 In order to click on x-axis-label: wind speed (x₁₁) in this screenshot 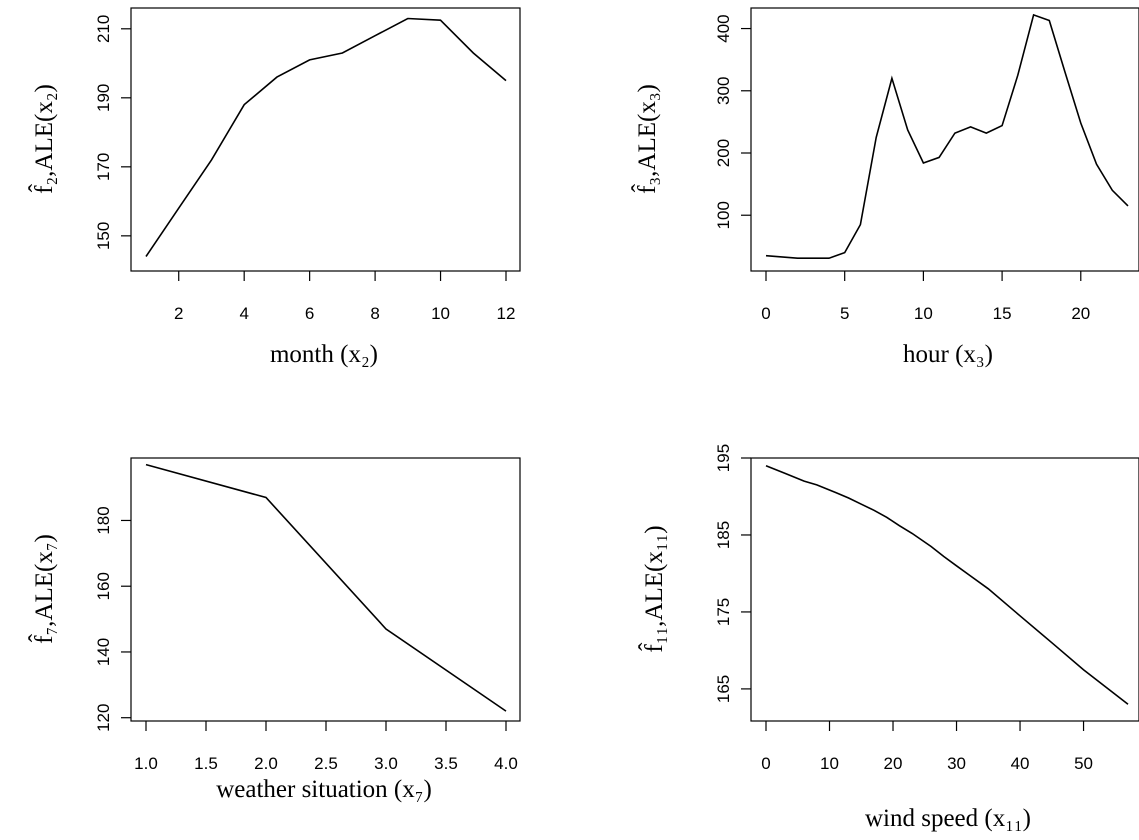, I will do `click(948, 818)`.